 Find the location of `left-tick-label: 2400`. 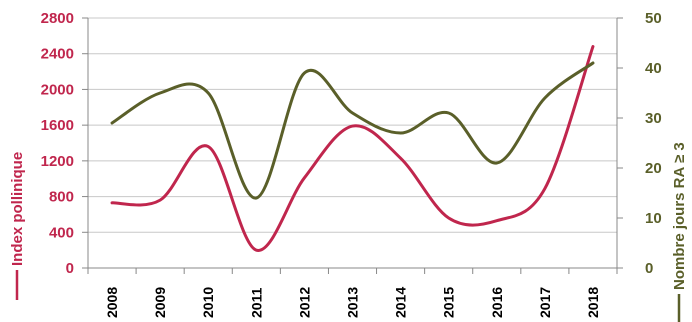

left-tick-label: 2400 is located at coordinates (57, 54).